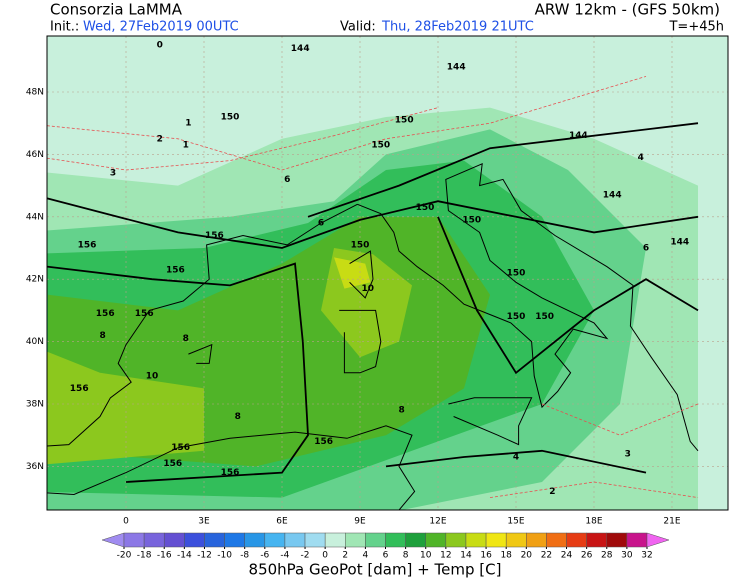 This screenshot has width=751, height=584. What do you see at coordinates (437, 522) in the screenshot?
I see `lon-label: 12E` at bounding box center [437, 522].